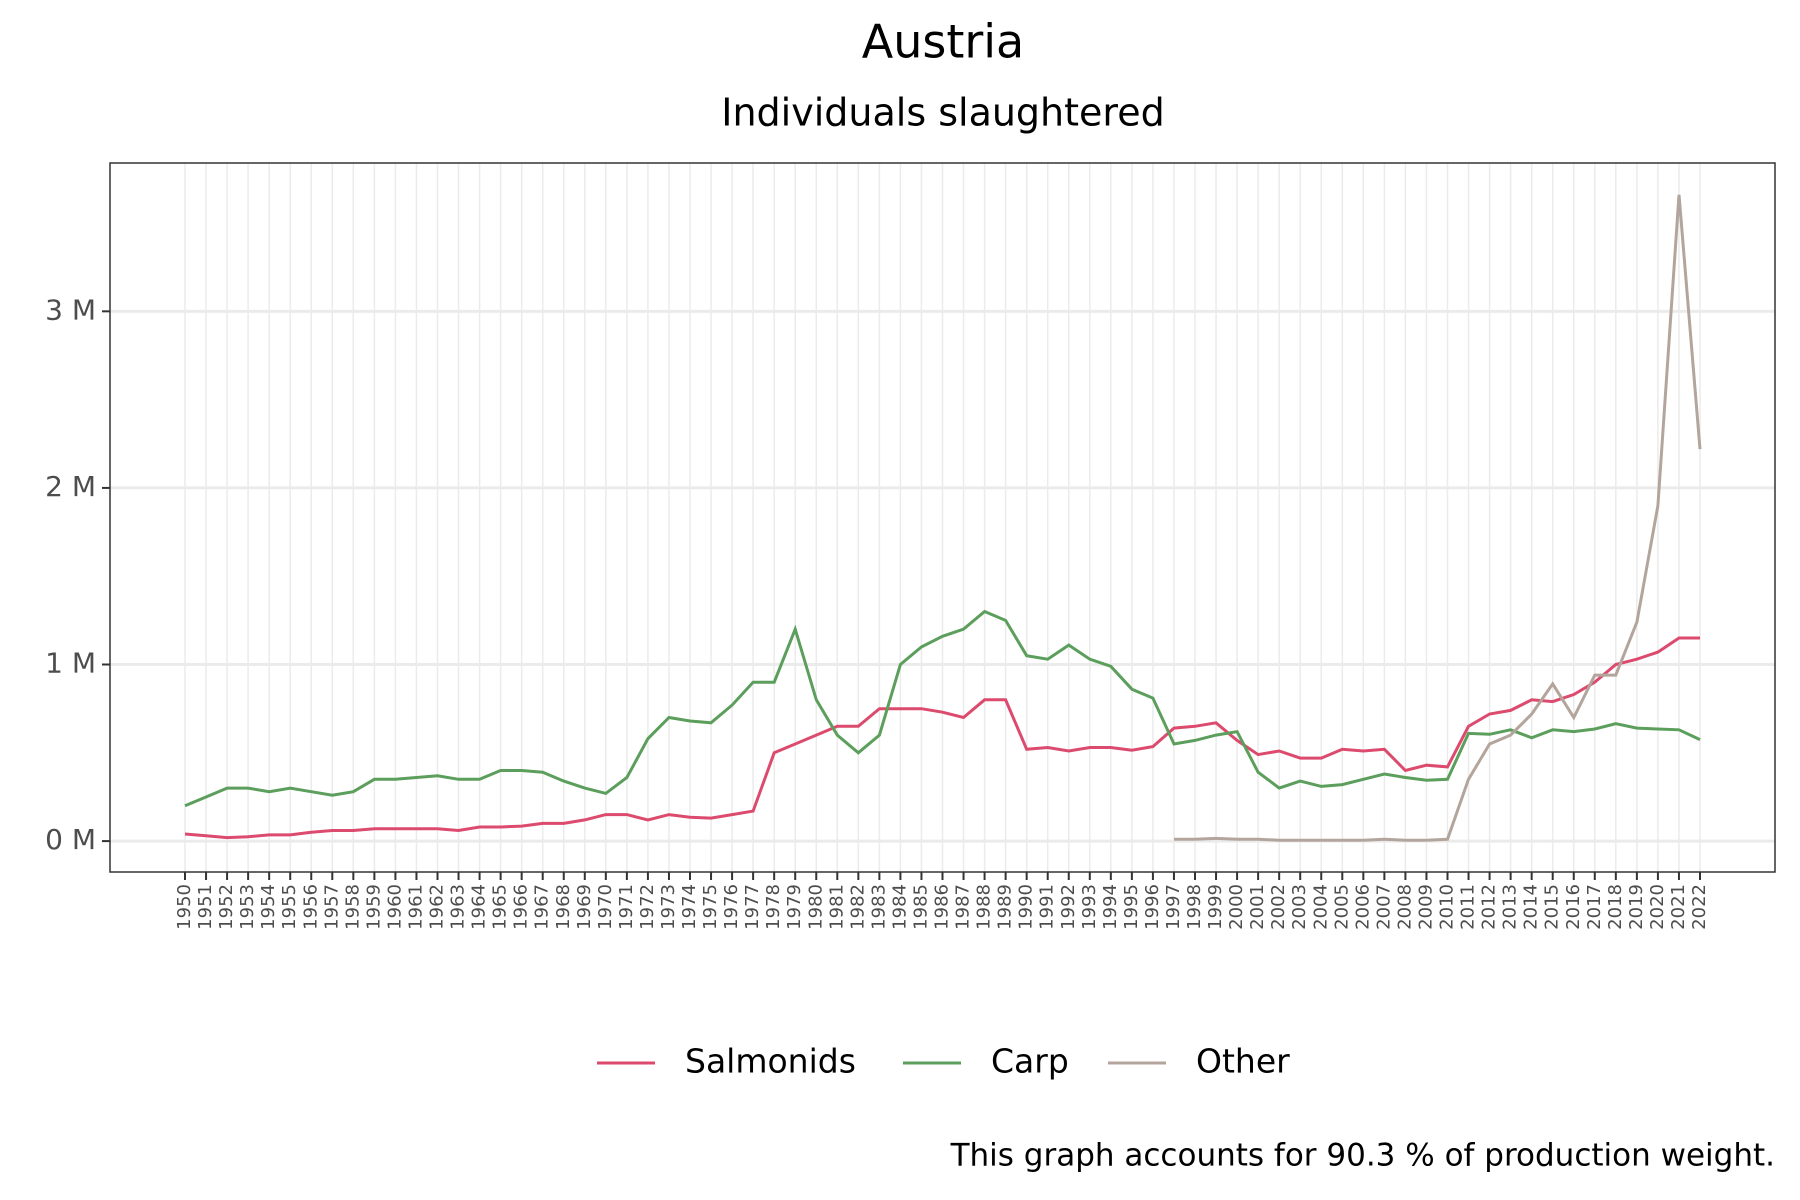 This screenshot has height=1200, width=1800. I want to click on legend-label: Other, so click(1243, 1061).